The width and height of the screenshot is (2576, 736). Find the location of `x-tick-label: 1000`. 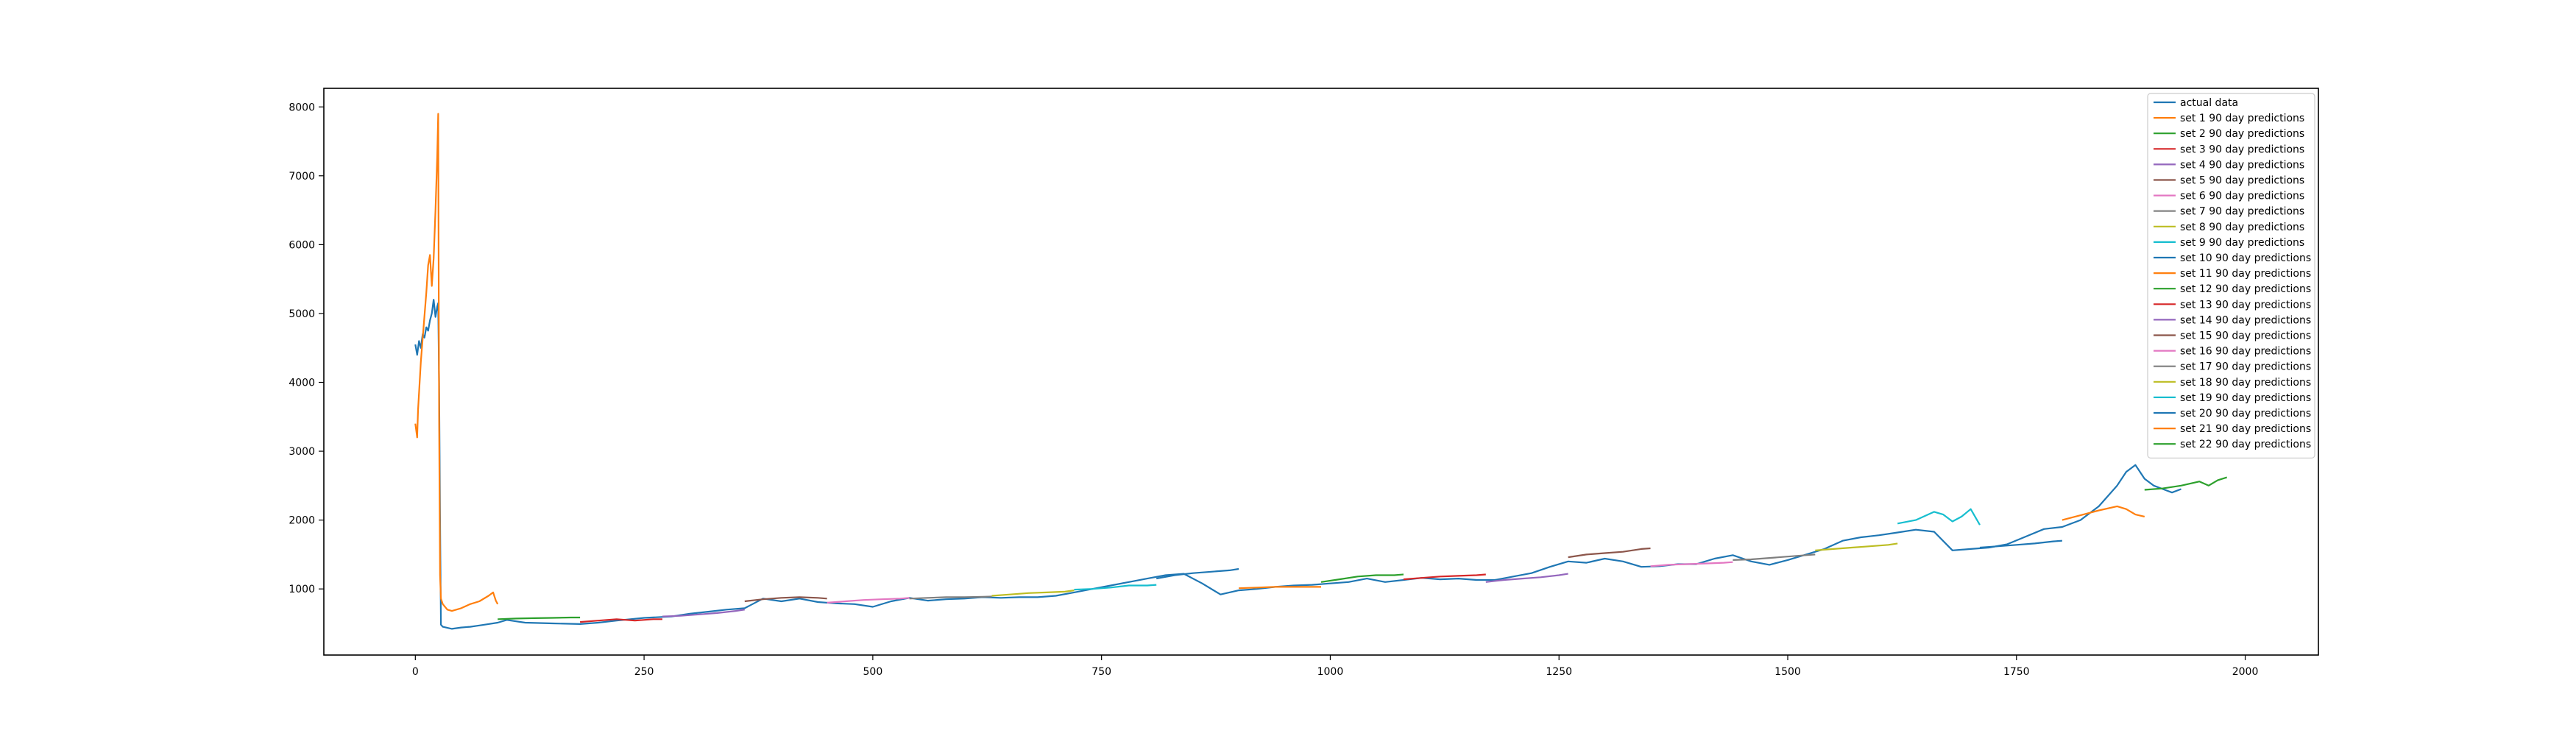

x-tick-label: 1000 is located at coordinates (1330, 672).